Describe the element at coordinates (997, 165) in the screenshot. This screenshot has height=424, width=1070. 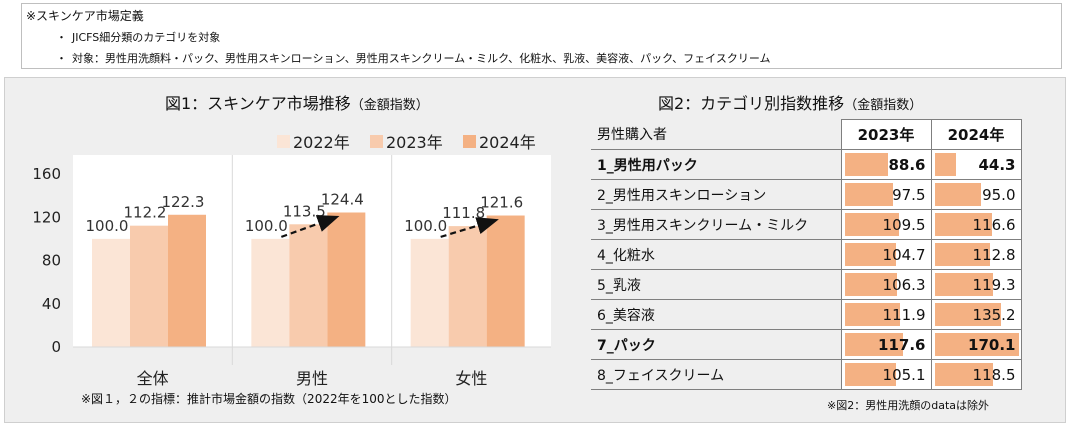
I see `value-text: 44.3` at that location.